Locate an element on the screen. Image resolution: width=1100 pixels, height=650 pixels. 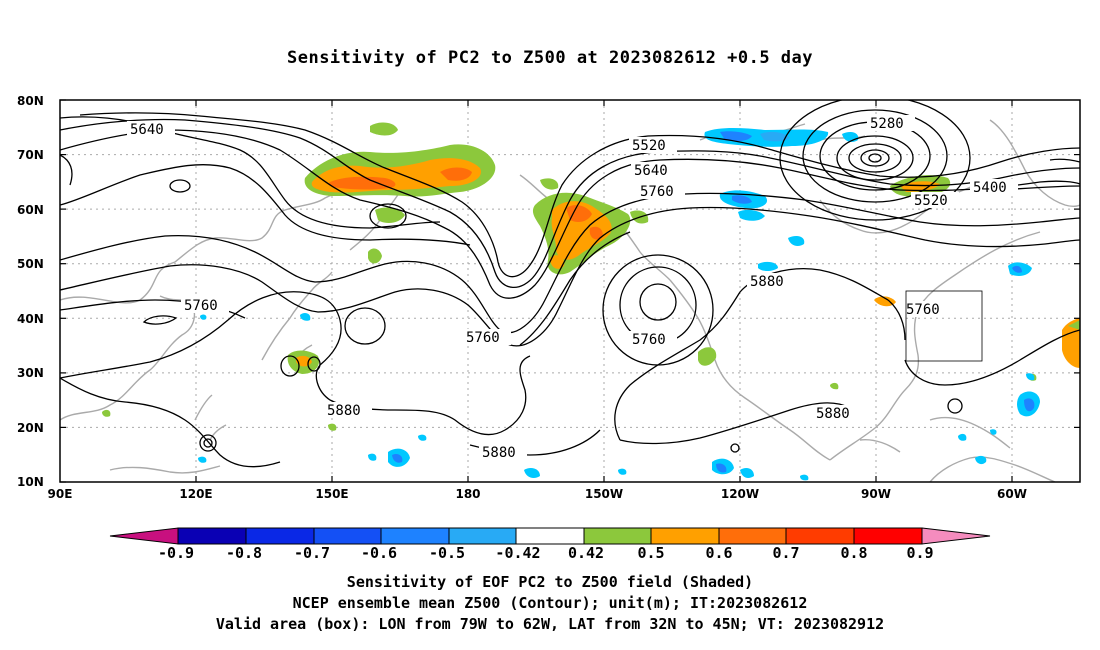
shade-neg-canada-blue is located at coordinates (742, 199).